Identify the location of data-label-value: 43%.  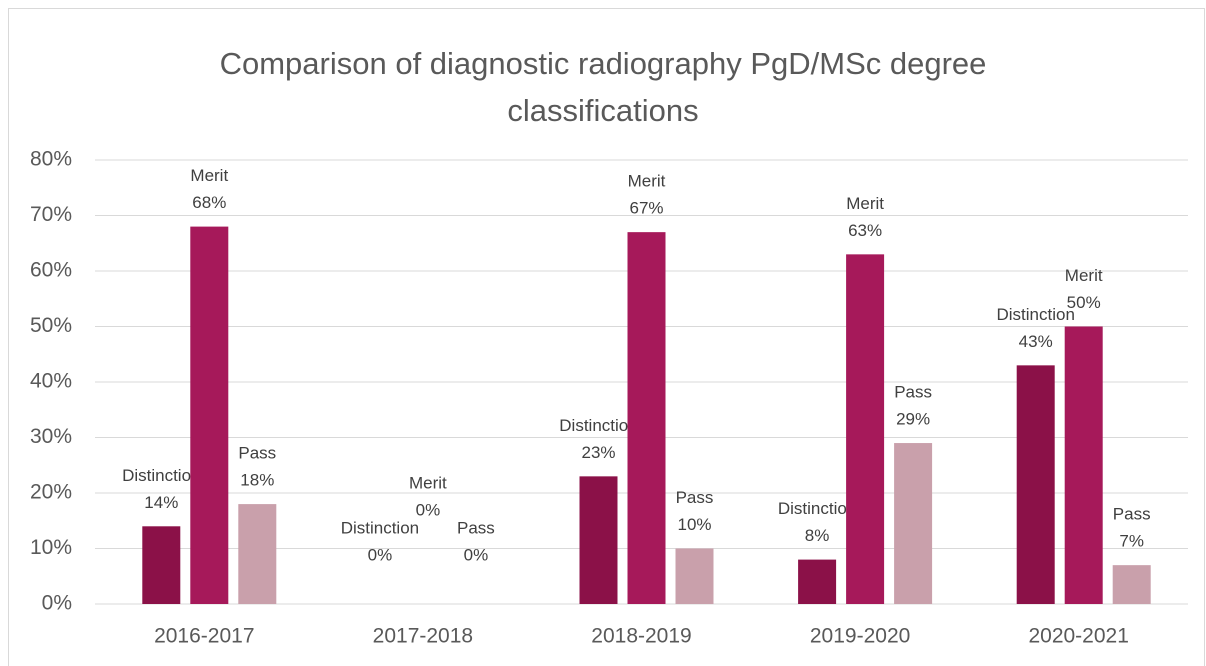
(1036, 341).